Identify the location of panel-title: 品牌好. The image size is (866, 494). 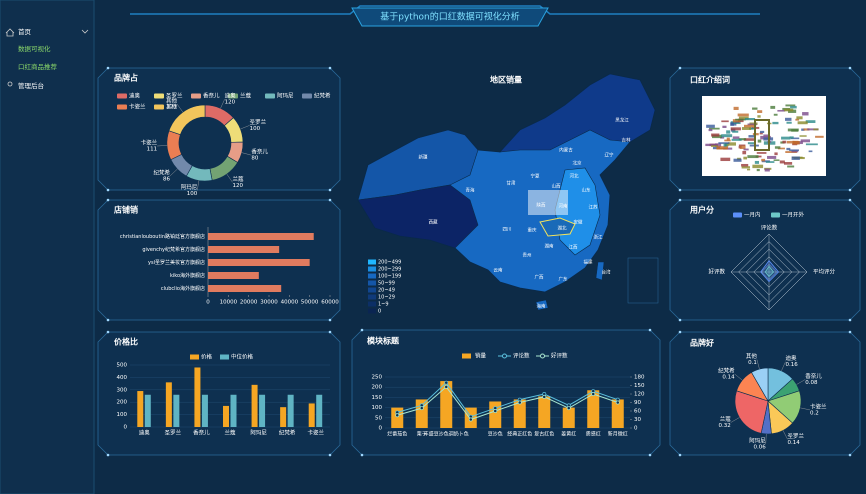
(702, 343).